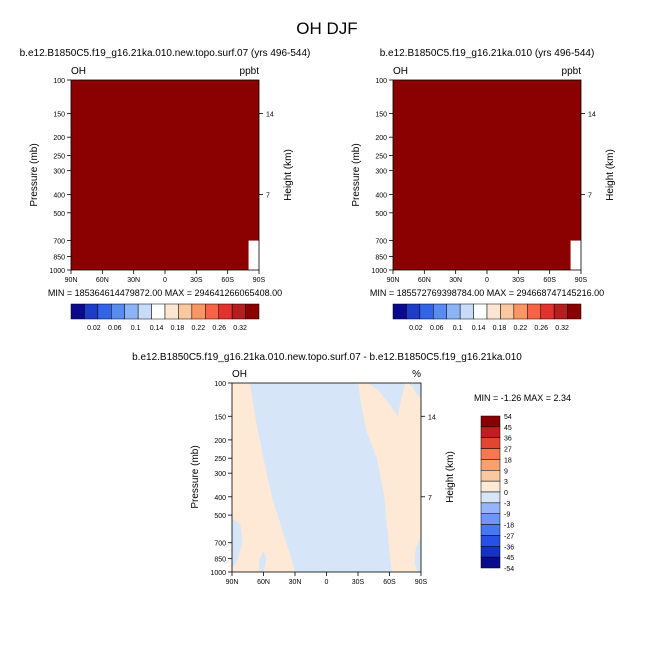 The width and height of the screenshot is (654, 654). What do you see at coordinates (227, 280) in the screenshot?
I see `panel-test-xtick-label: 60S` at bounding box center [227, 280].